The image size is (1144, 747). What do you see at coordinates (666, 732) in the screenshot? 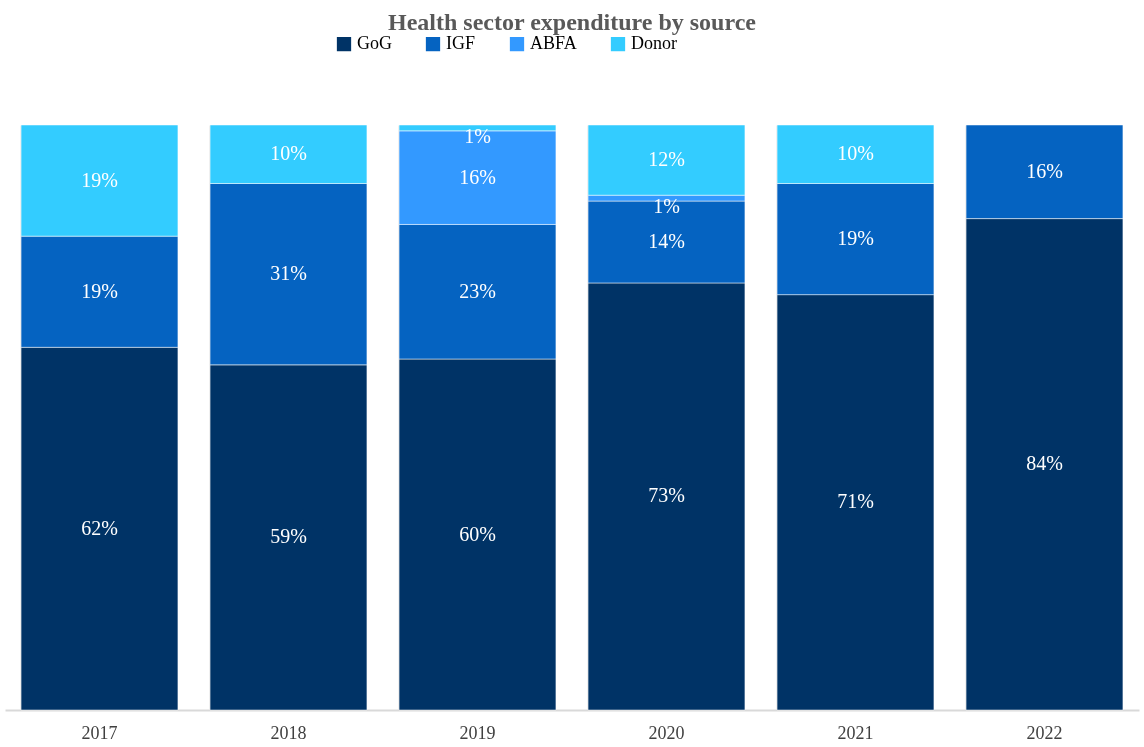
I see `x-tick-label: 2020` at bounding box center [666, 732].